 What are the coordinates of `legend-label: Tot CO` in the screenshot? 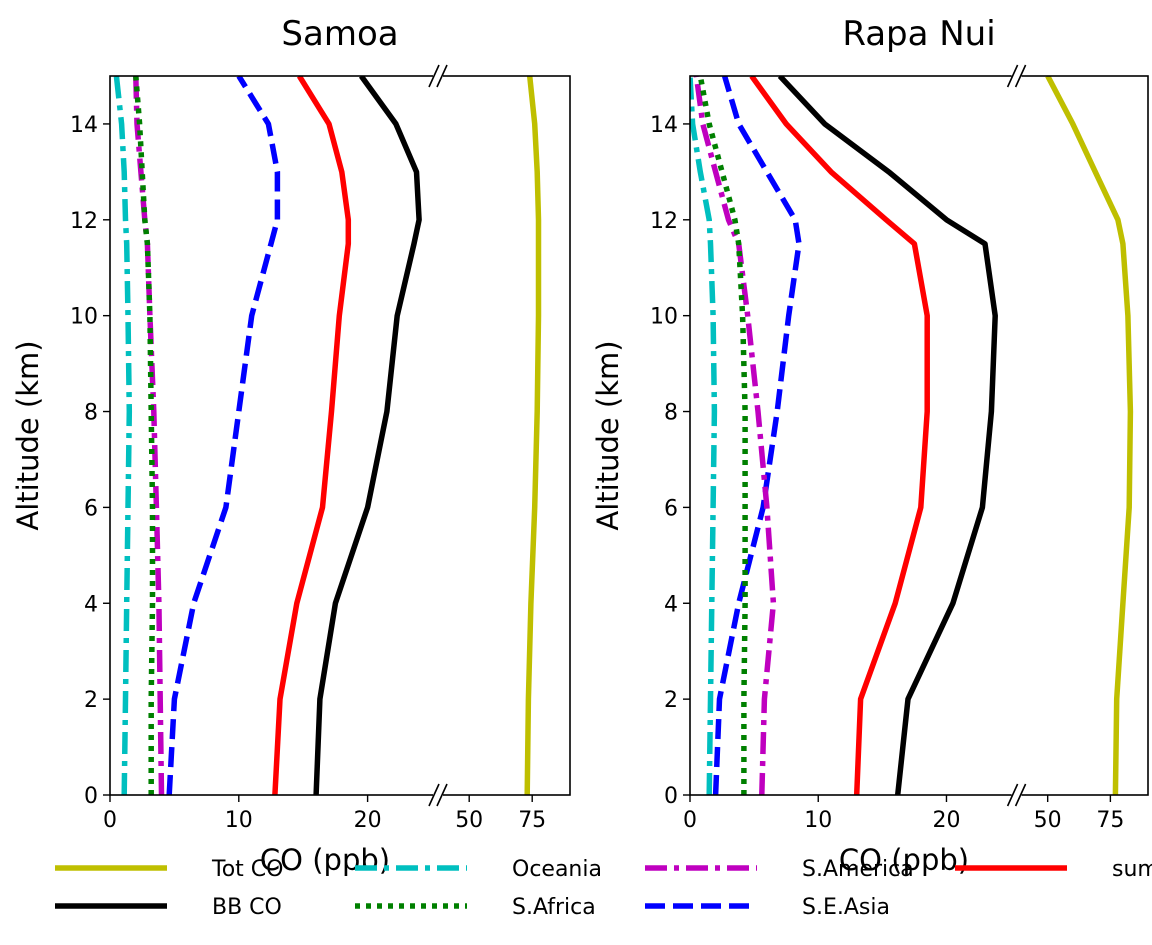 It's located at (247, 869).